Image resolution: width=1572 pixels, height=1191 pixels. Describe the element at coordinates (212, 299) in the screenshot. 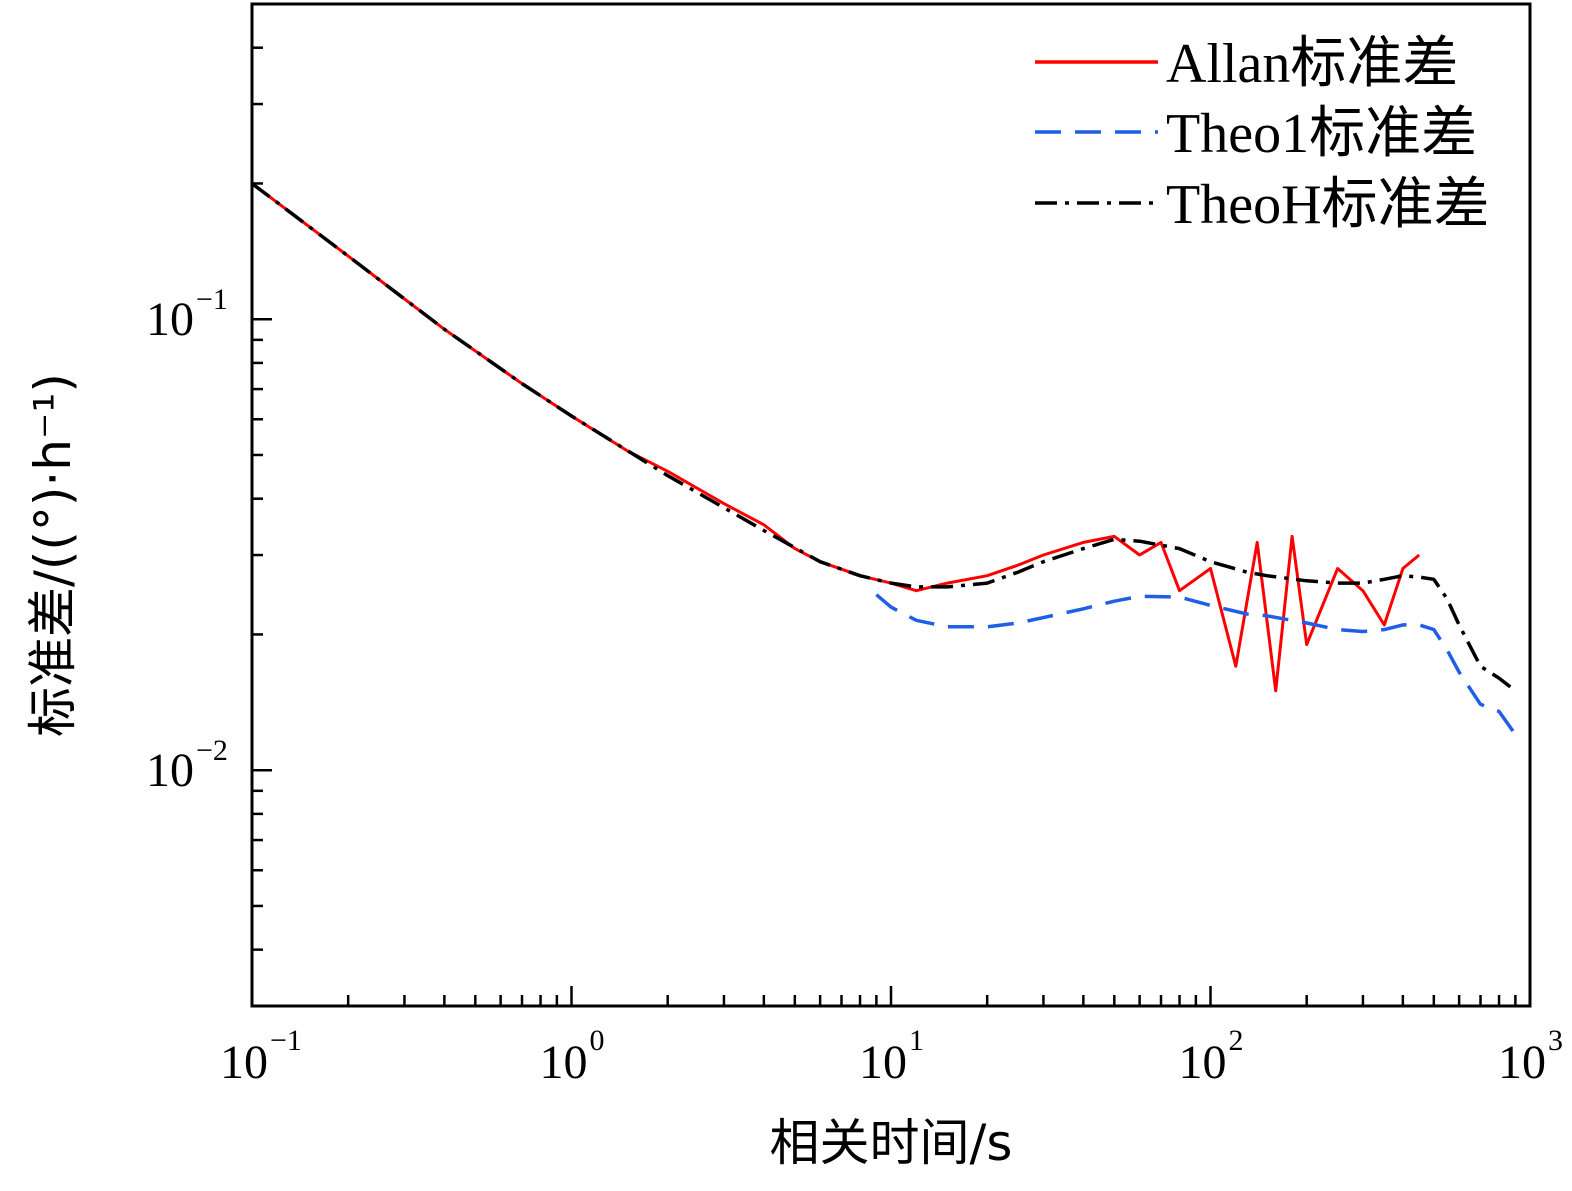

I see `y-tick-exponent: −1` at that location.